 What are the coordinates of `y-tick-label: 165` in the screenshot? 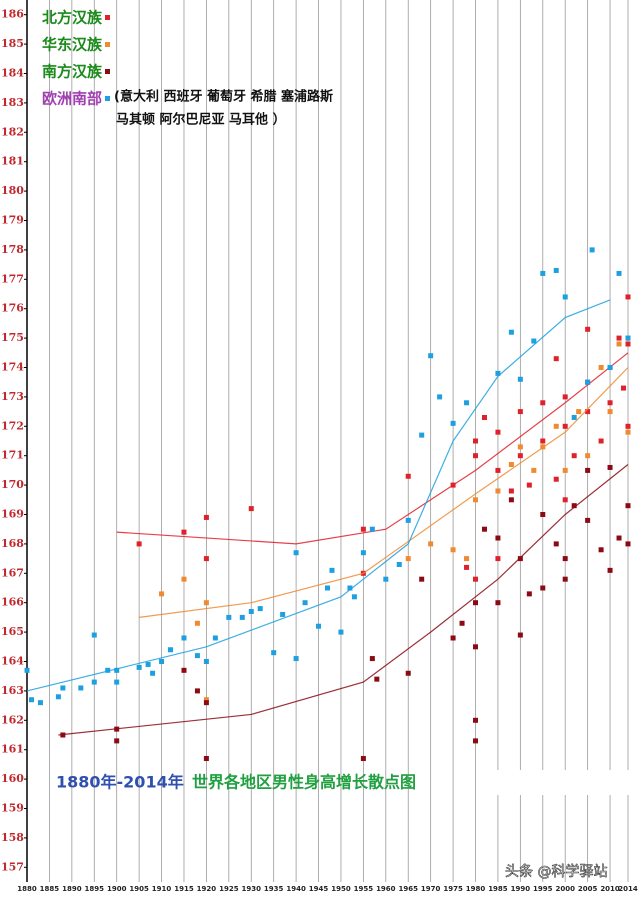 It's located at (12, 631).